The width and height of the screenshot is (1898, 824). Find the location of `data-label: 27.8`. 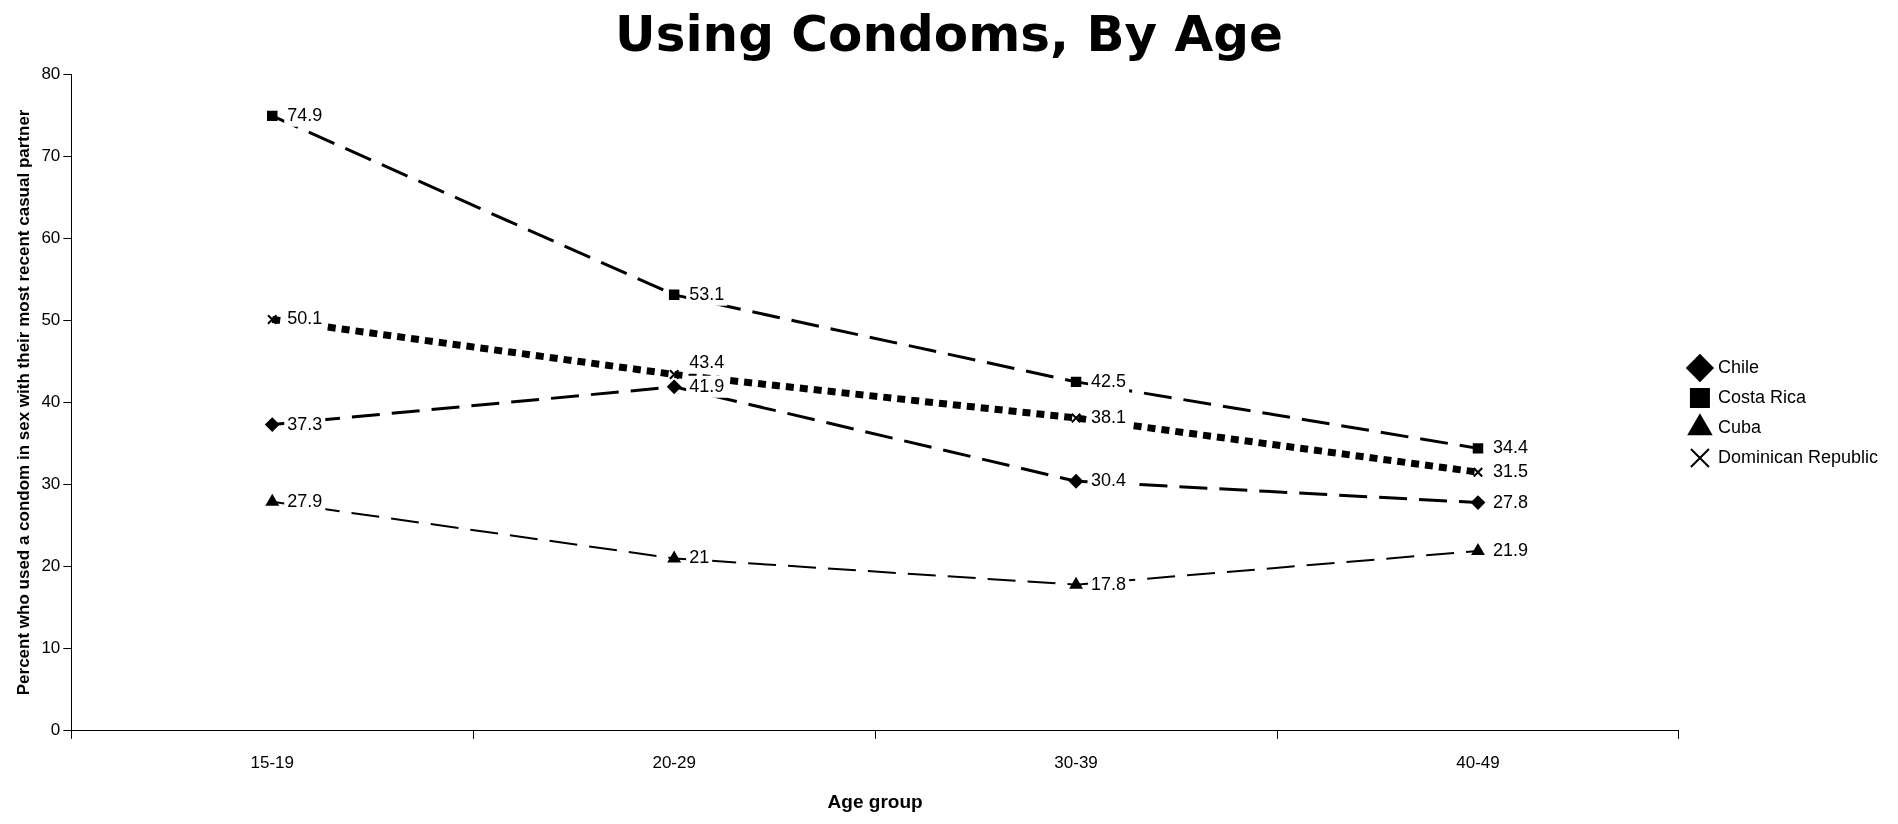

data-label: 27.8 is located at coordinates (1510, 501).